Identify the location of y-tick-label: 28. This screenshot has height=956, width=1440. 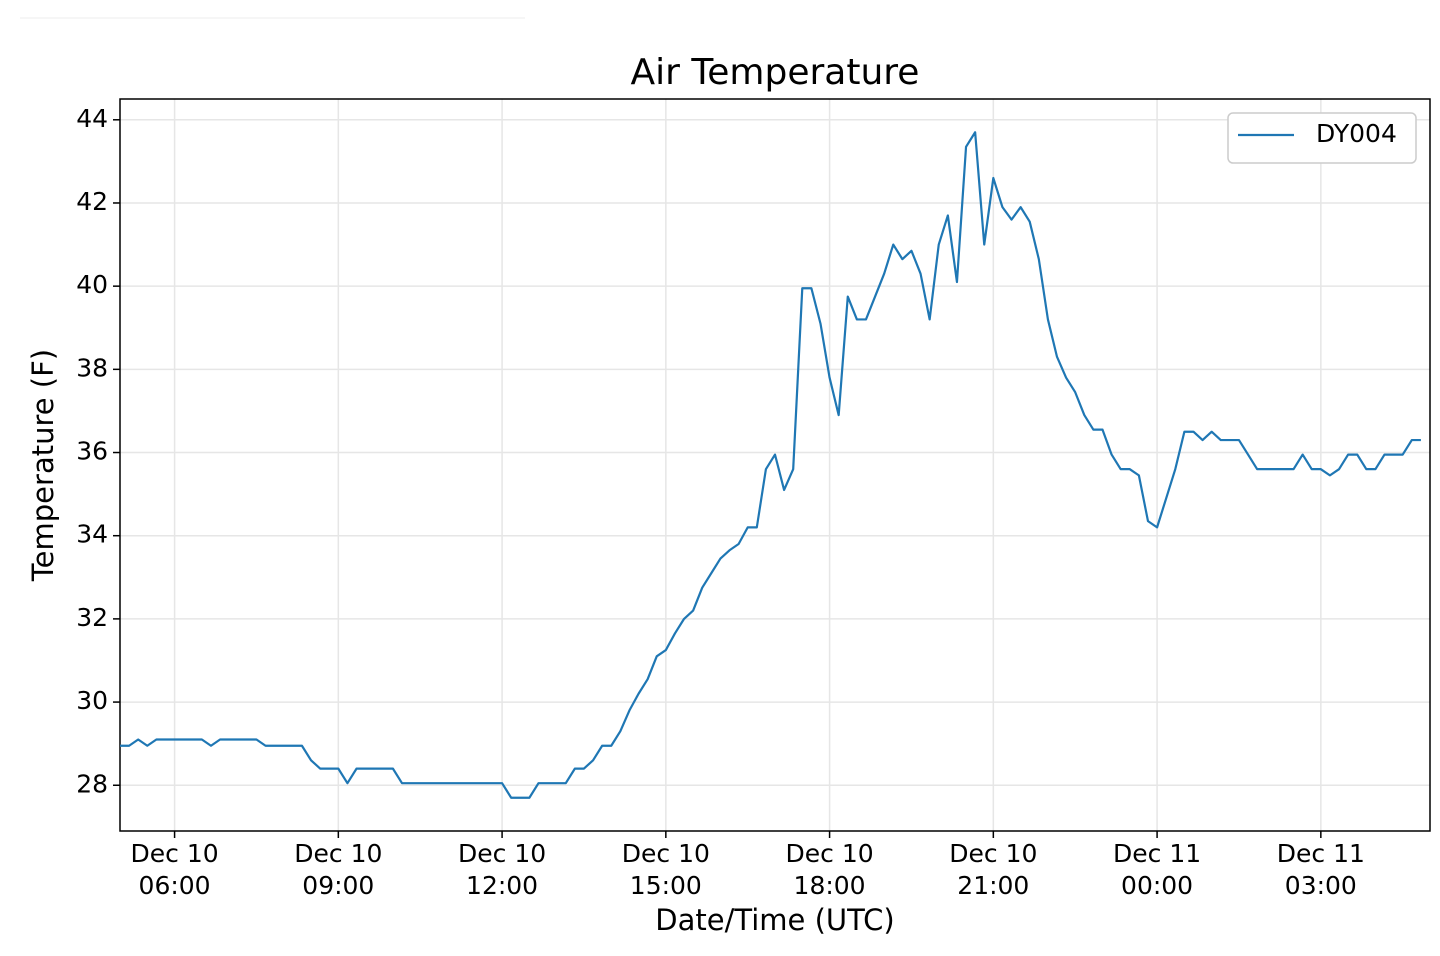
(92, 783).